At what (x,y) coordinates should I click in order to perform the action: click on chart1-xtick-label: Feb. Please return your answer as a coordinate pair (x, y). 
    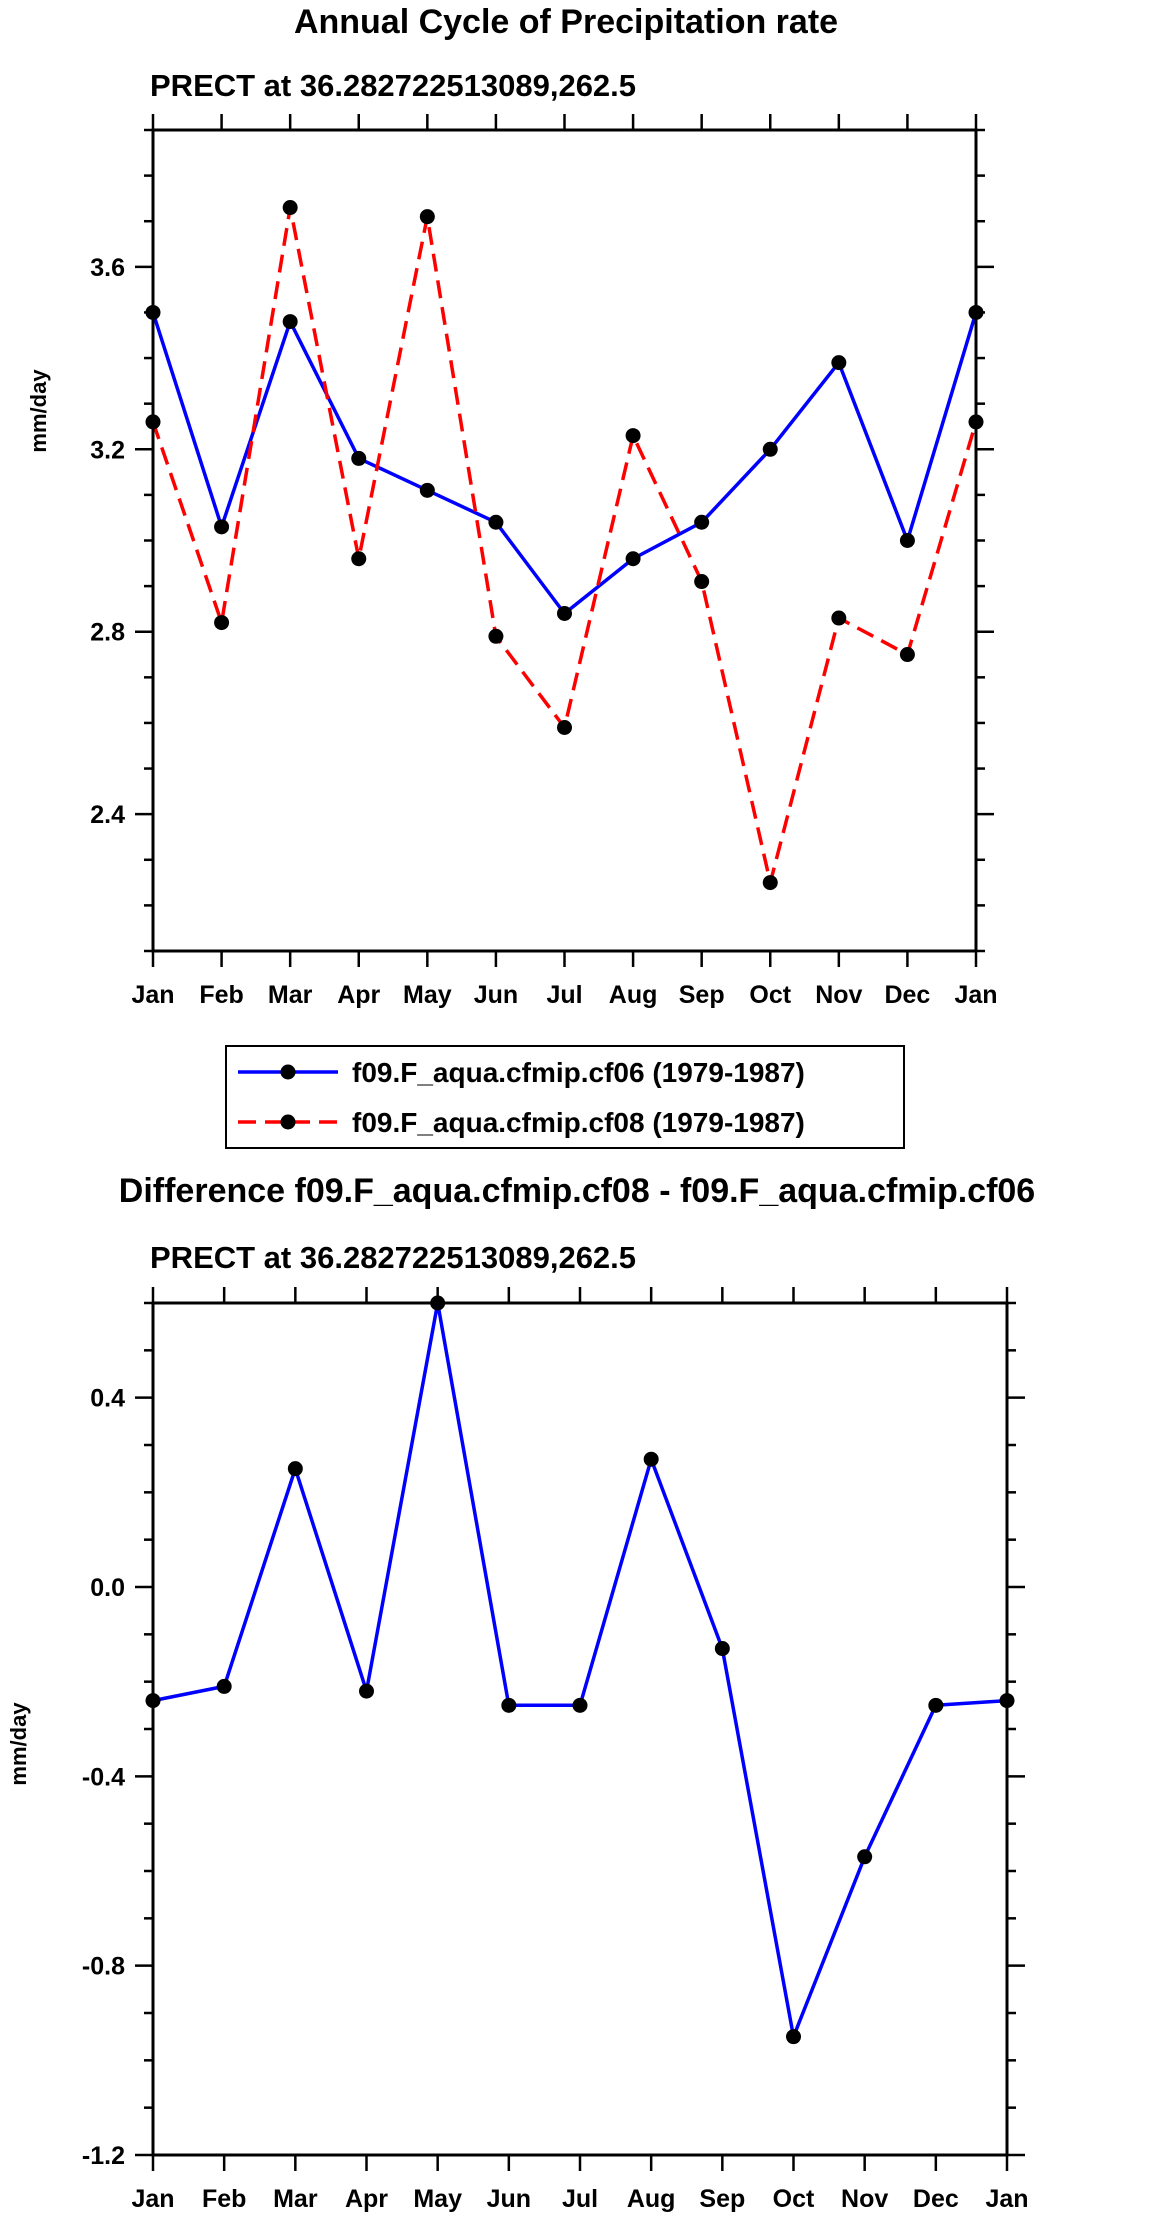
    Looking at the image, I should click on (221, 995).